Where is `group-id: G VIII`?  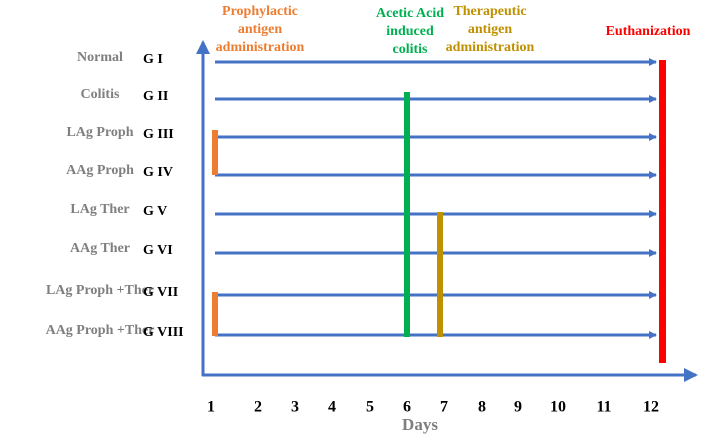 group-id: G VIII is located at coordinates (163, 332).